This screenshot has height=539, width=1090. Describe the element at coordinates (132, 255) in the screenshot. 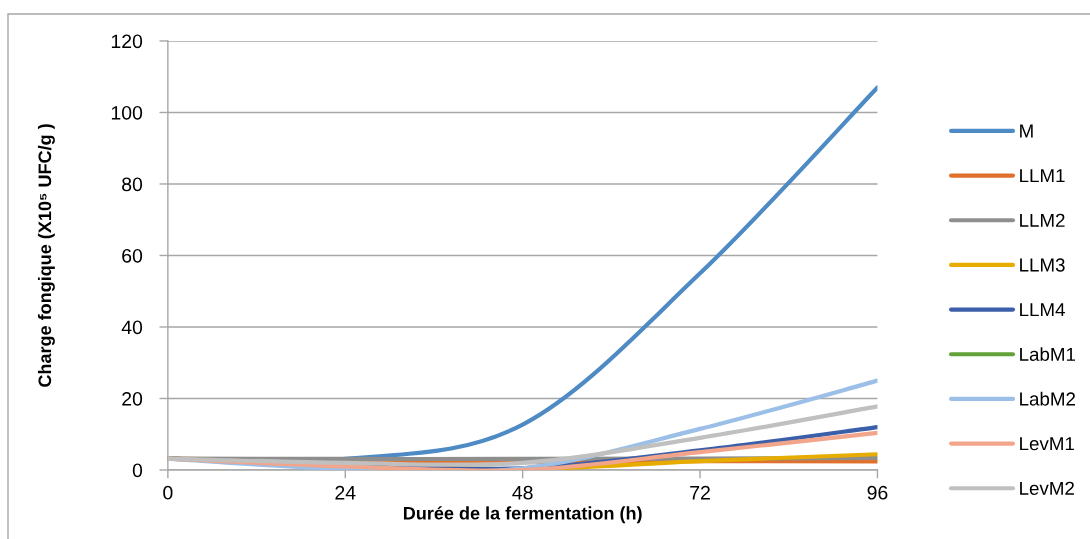

I see `y-tick-label: 60` at that location.